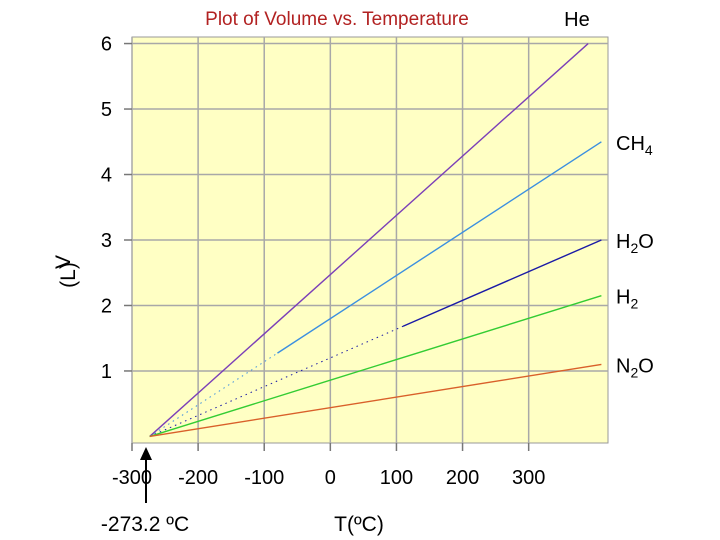  I want to click on x-axis-label: T(ºC), so click(359, 524).